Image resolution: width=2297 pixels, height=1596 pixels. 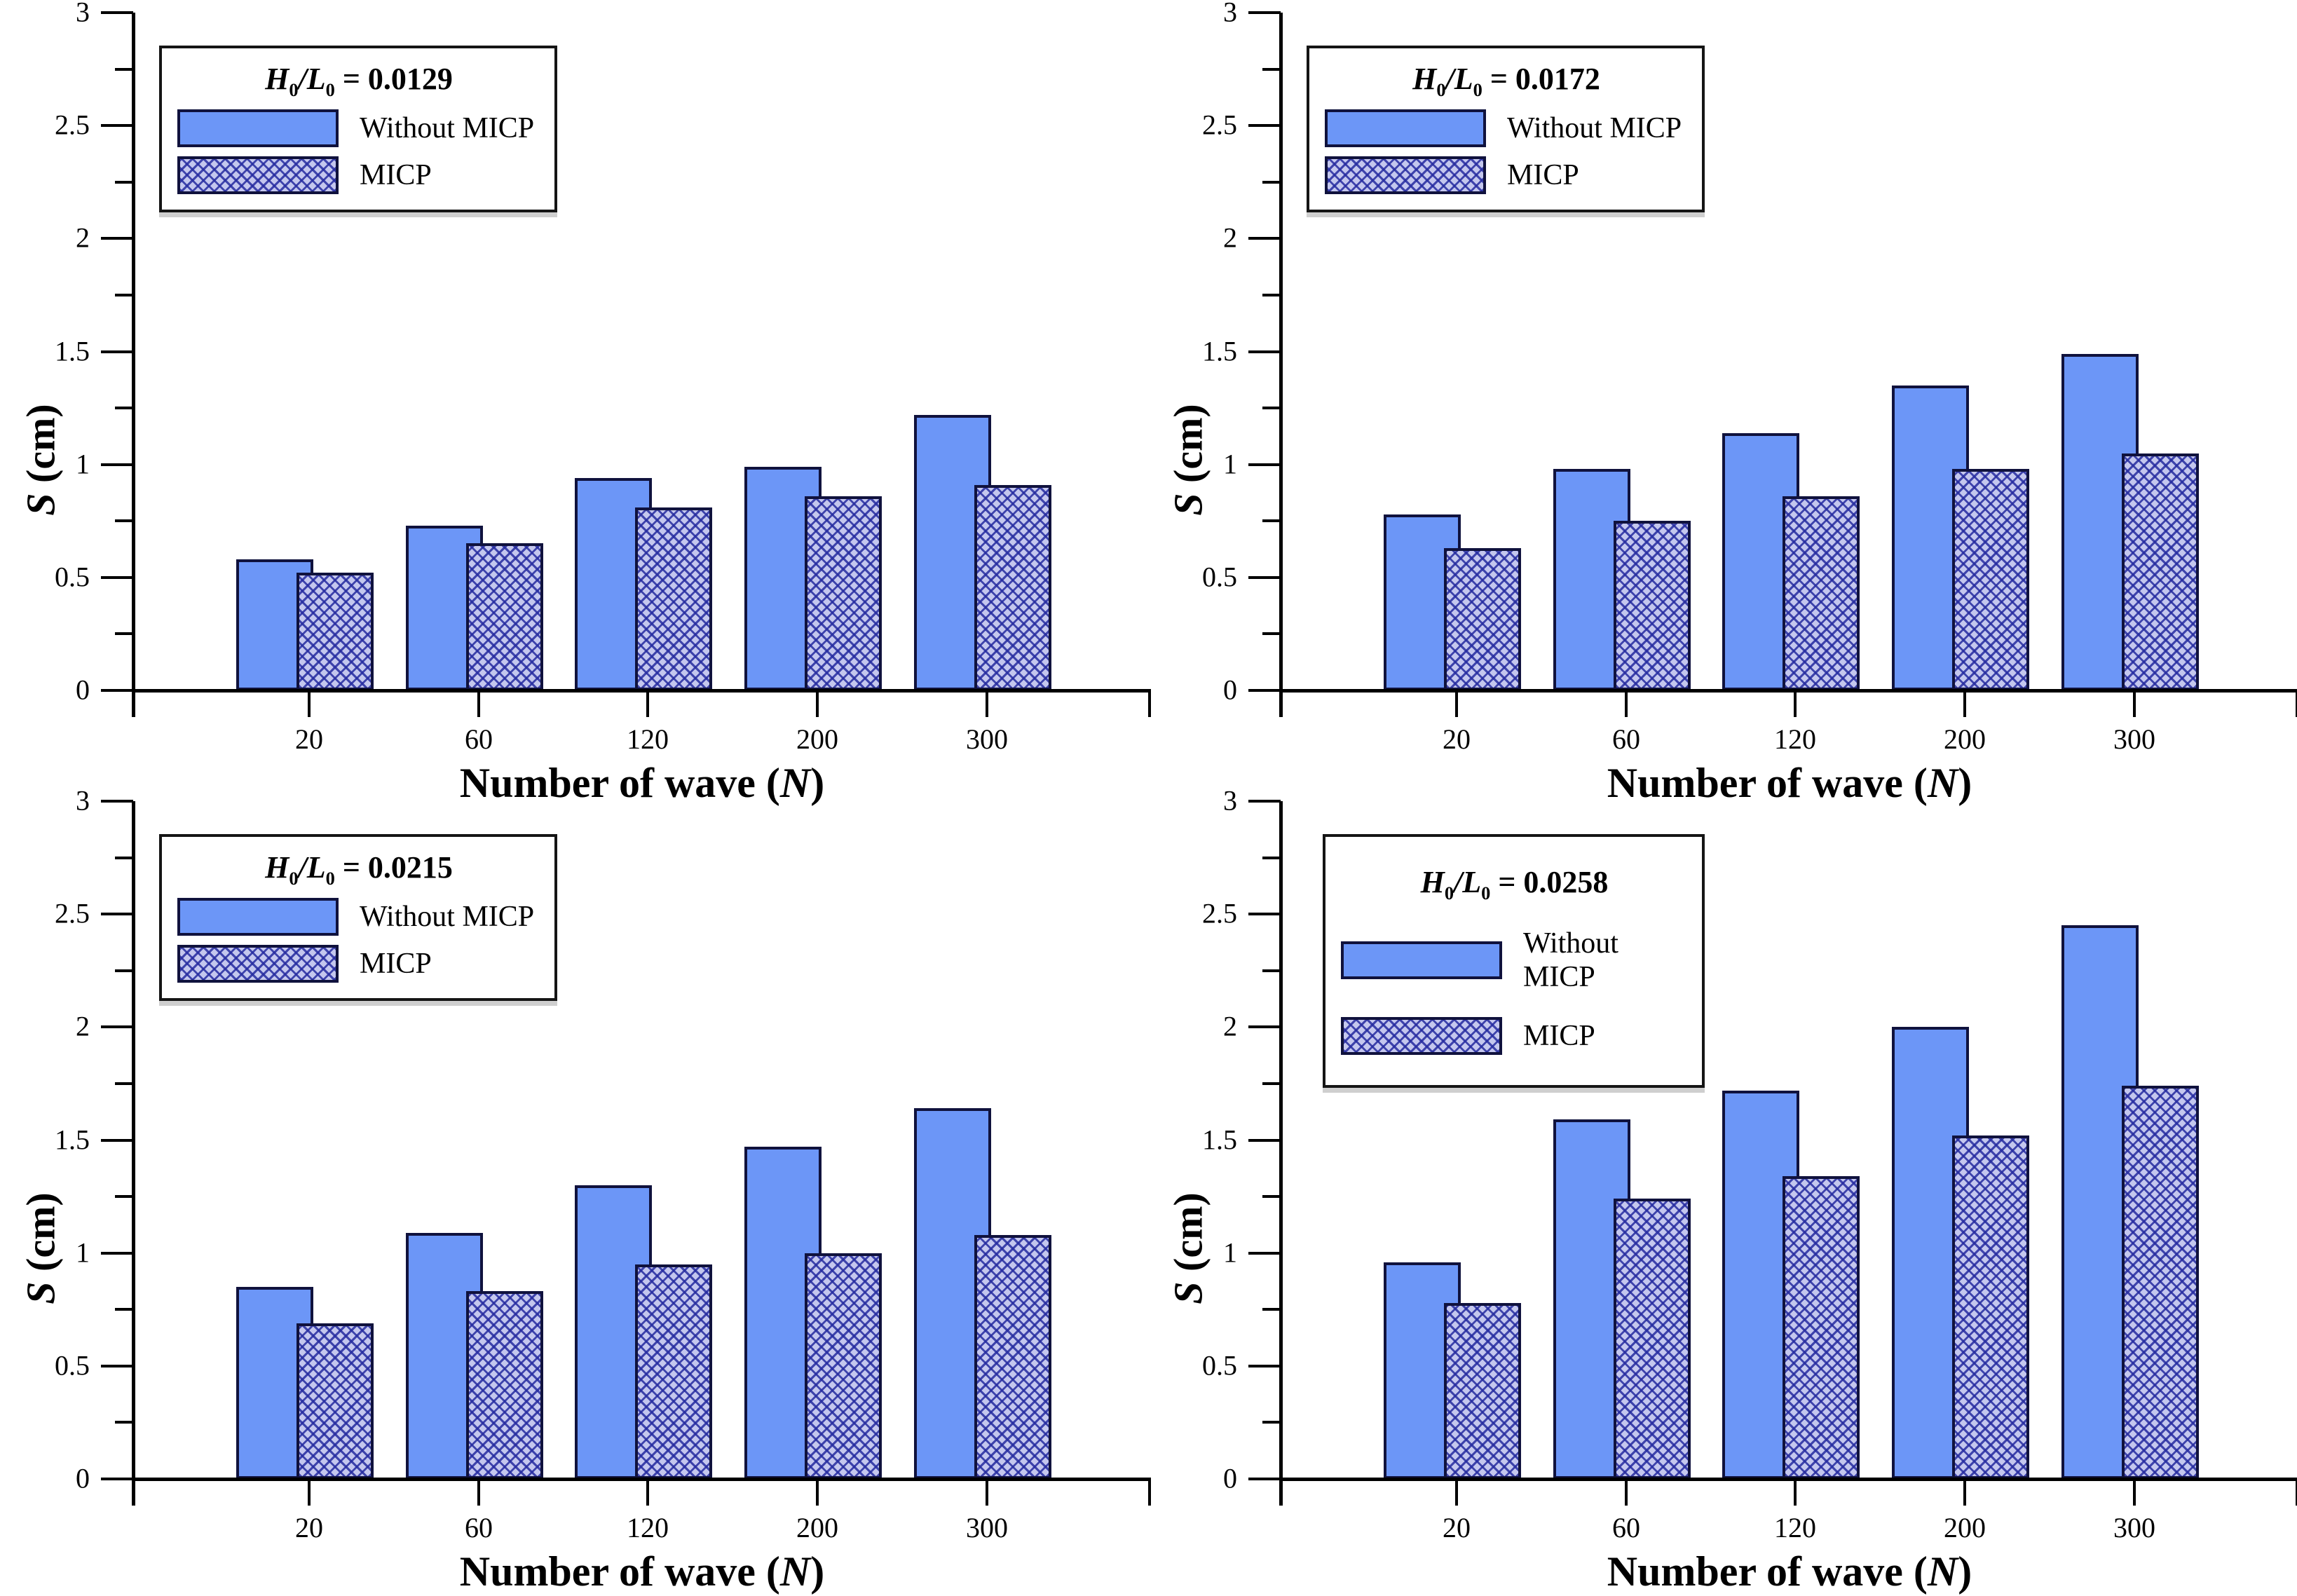 I want to click on y-axis-title-var: S, so click(x=41, y=504).